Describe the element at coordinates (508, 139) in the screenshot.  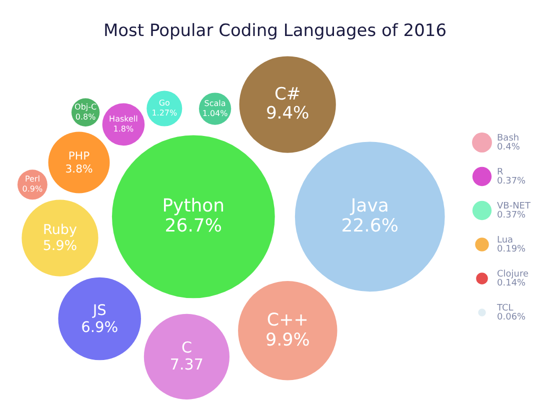
I see `category-label: Bash` at that location.